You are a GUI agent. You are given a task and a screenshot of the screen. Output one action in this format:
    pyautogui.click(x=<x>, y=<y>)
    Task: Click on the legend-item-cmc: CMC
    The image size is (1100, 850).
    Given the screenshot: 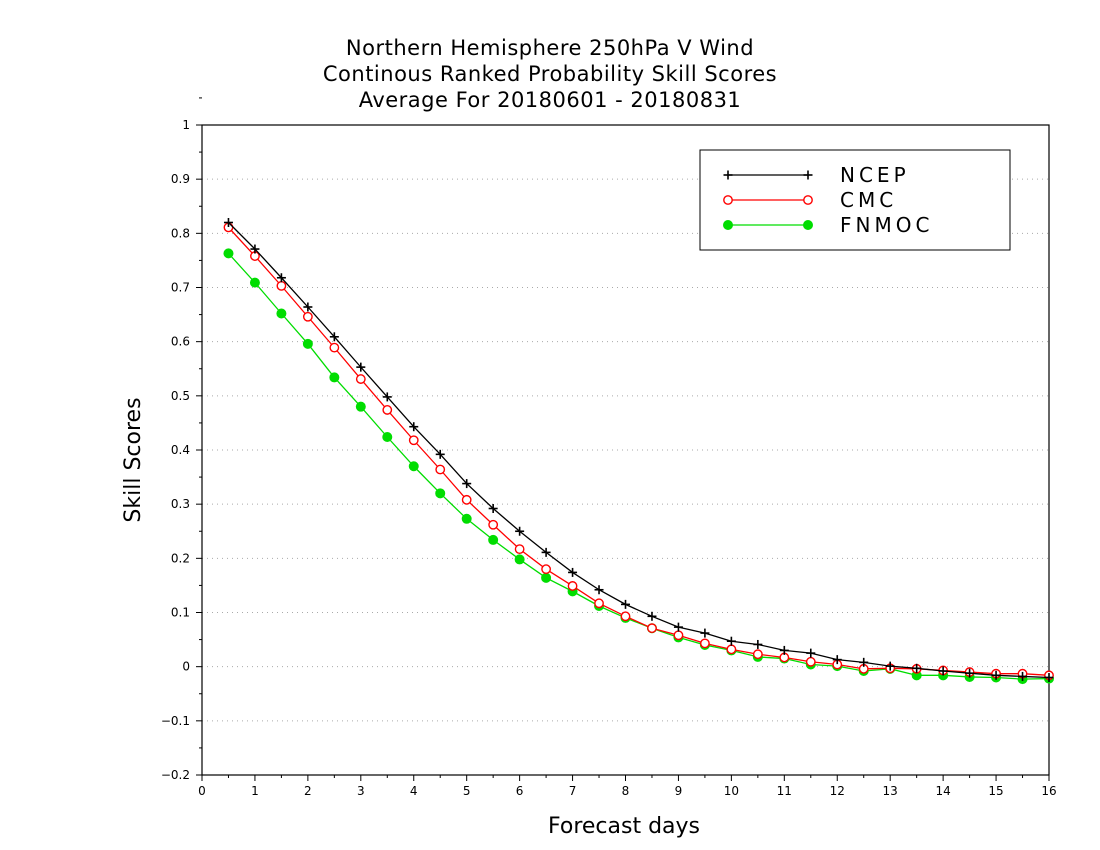 What is the action you would take?
    pyautogui.click(x=808, y=200)
    